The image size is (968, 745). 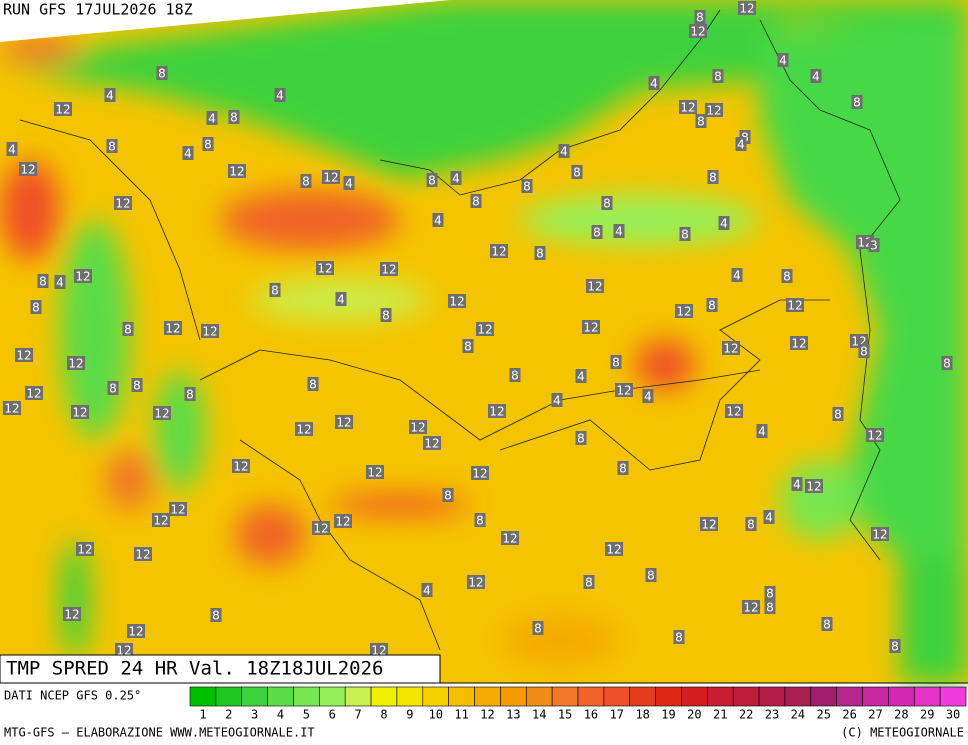 What do you see at coordinates (539, 715) in the screenshot?
I see `legend-tick-label: 14` at bounding box center [539, 715].